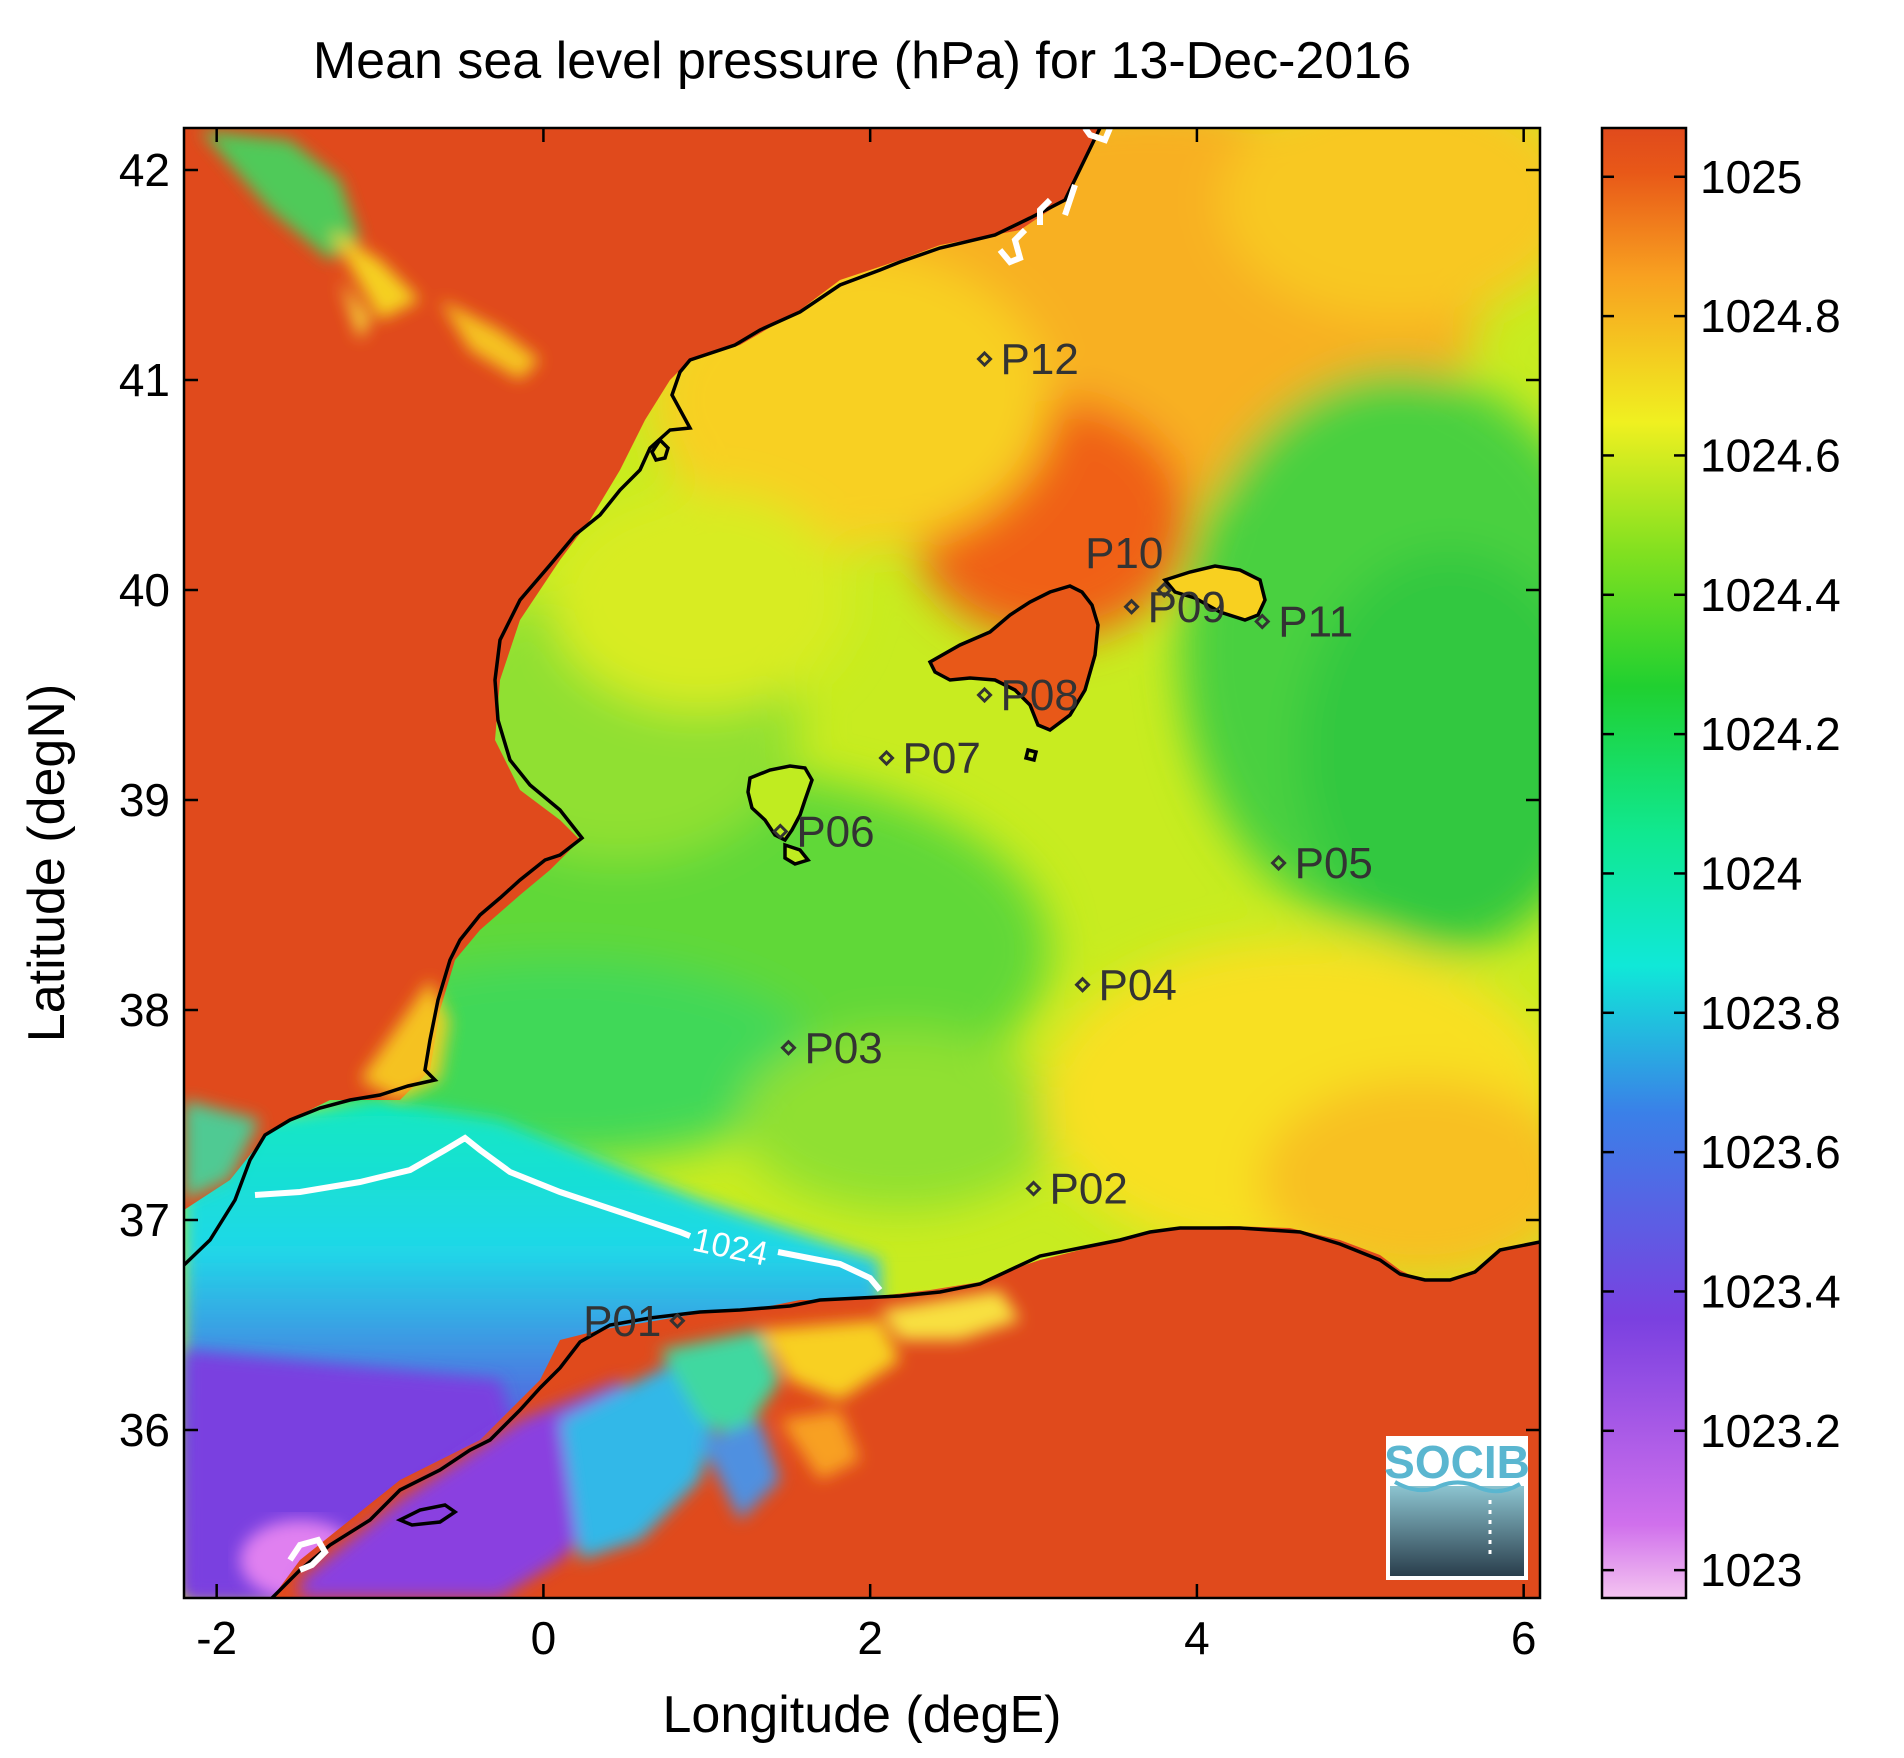 The image size is (1904, 1758). Describe the element at coordinates (1770, 1013) in the screenshot. I see `colorbar-tick-label: 1023.8` at that location.